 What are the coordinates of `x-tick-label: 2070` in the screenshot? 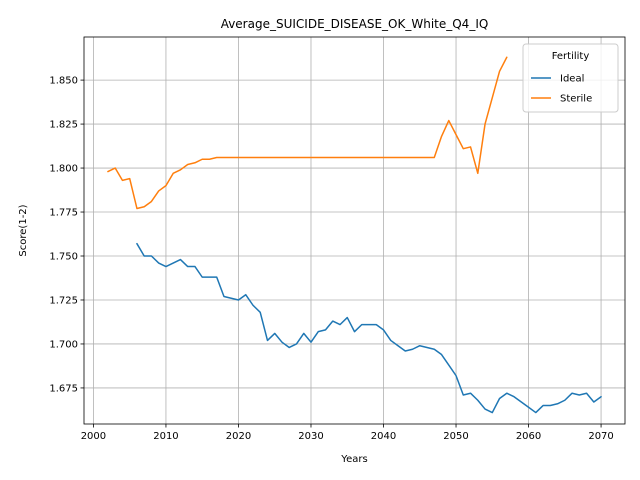 It's located at (600, 436).